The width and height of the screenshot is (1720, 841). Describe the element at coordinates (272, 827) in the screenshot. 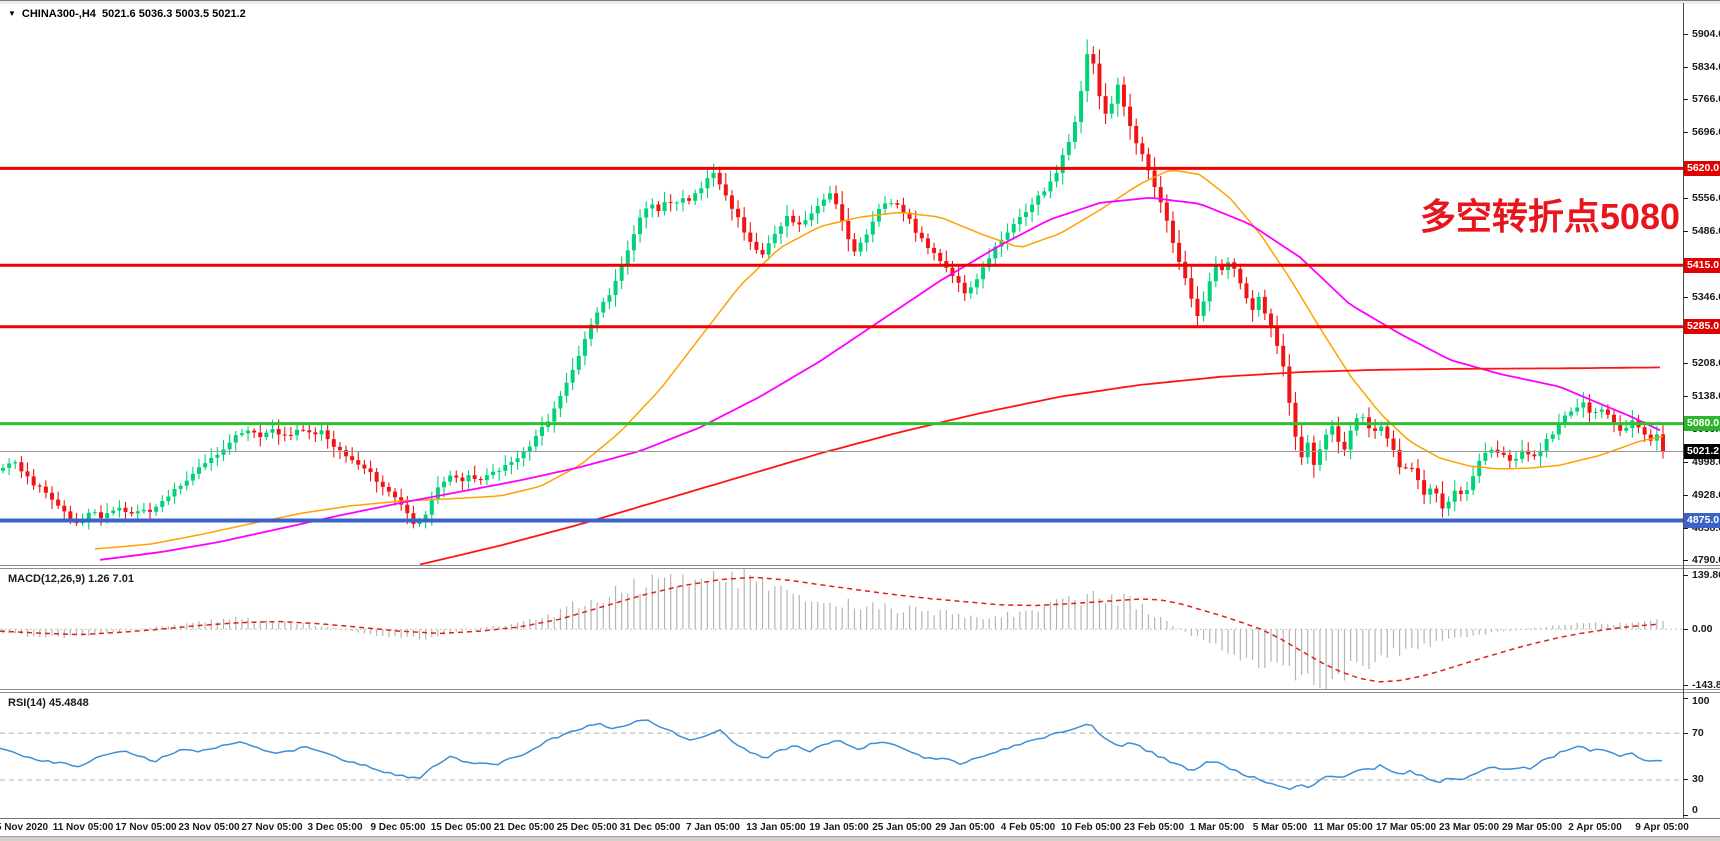

I see `x-axis-label: 27 Nov 05:00` at that location.